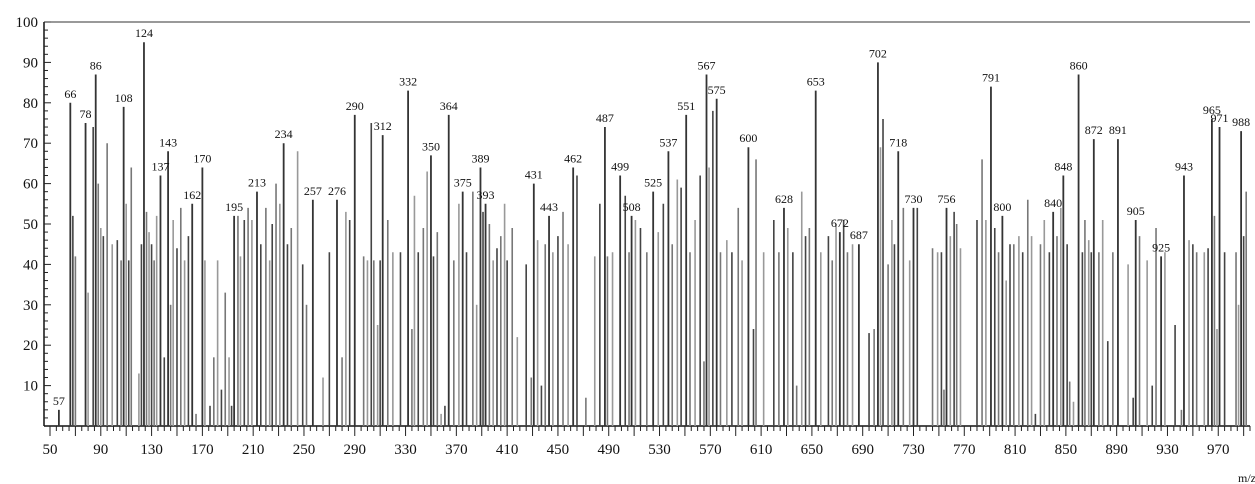 The width and height of the screenshot is (1255, 484). I want to click on peak-label: 687, so click(859, 235).